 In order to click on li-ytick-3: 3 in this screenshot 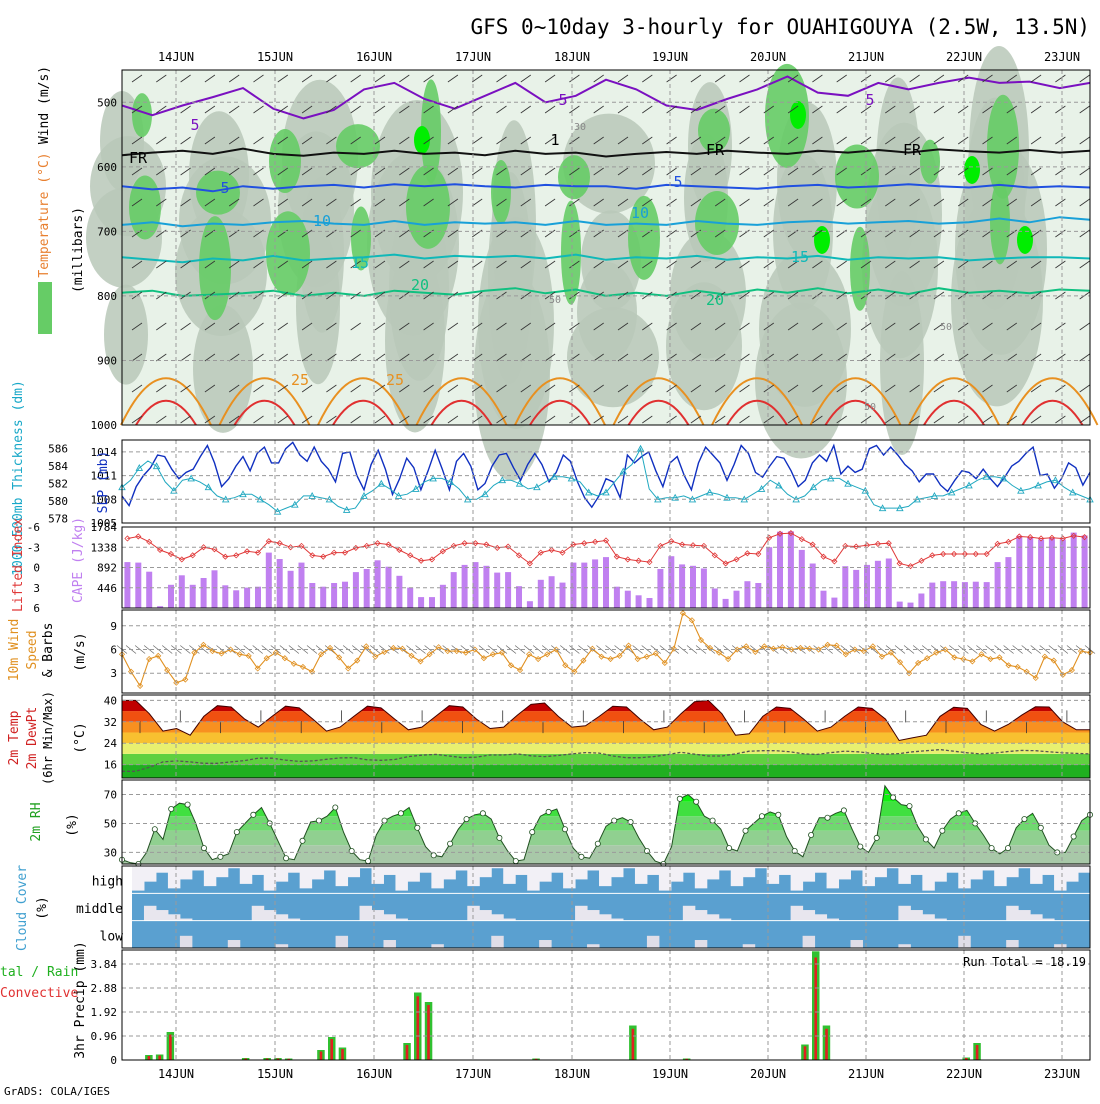, I will do `click(36, 588)`.